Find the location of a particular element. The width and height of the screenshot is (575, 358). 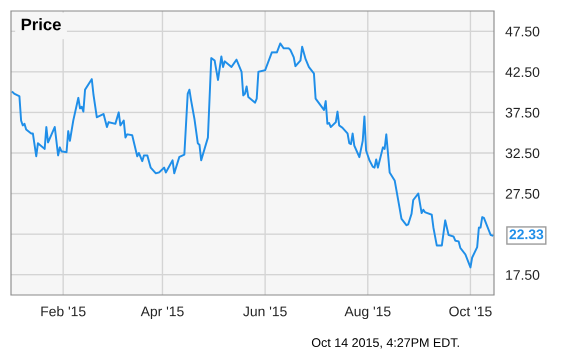

x-tick-label: Apr '15 is located at coordinates (162, 313).